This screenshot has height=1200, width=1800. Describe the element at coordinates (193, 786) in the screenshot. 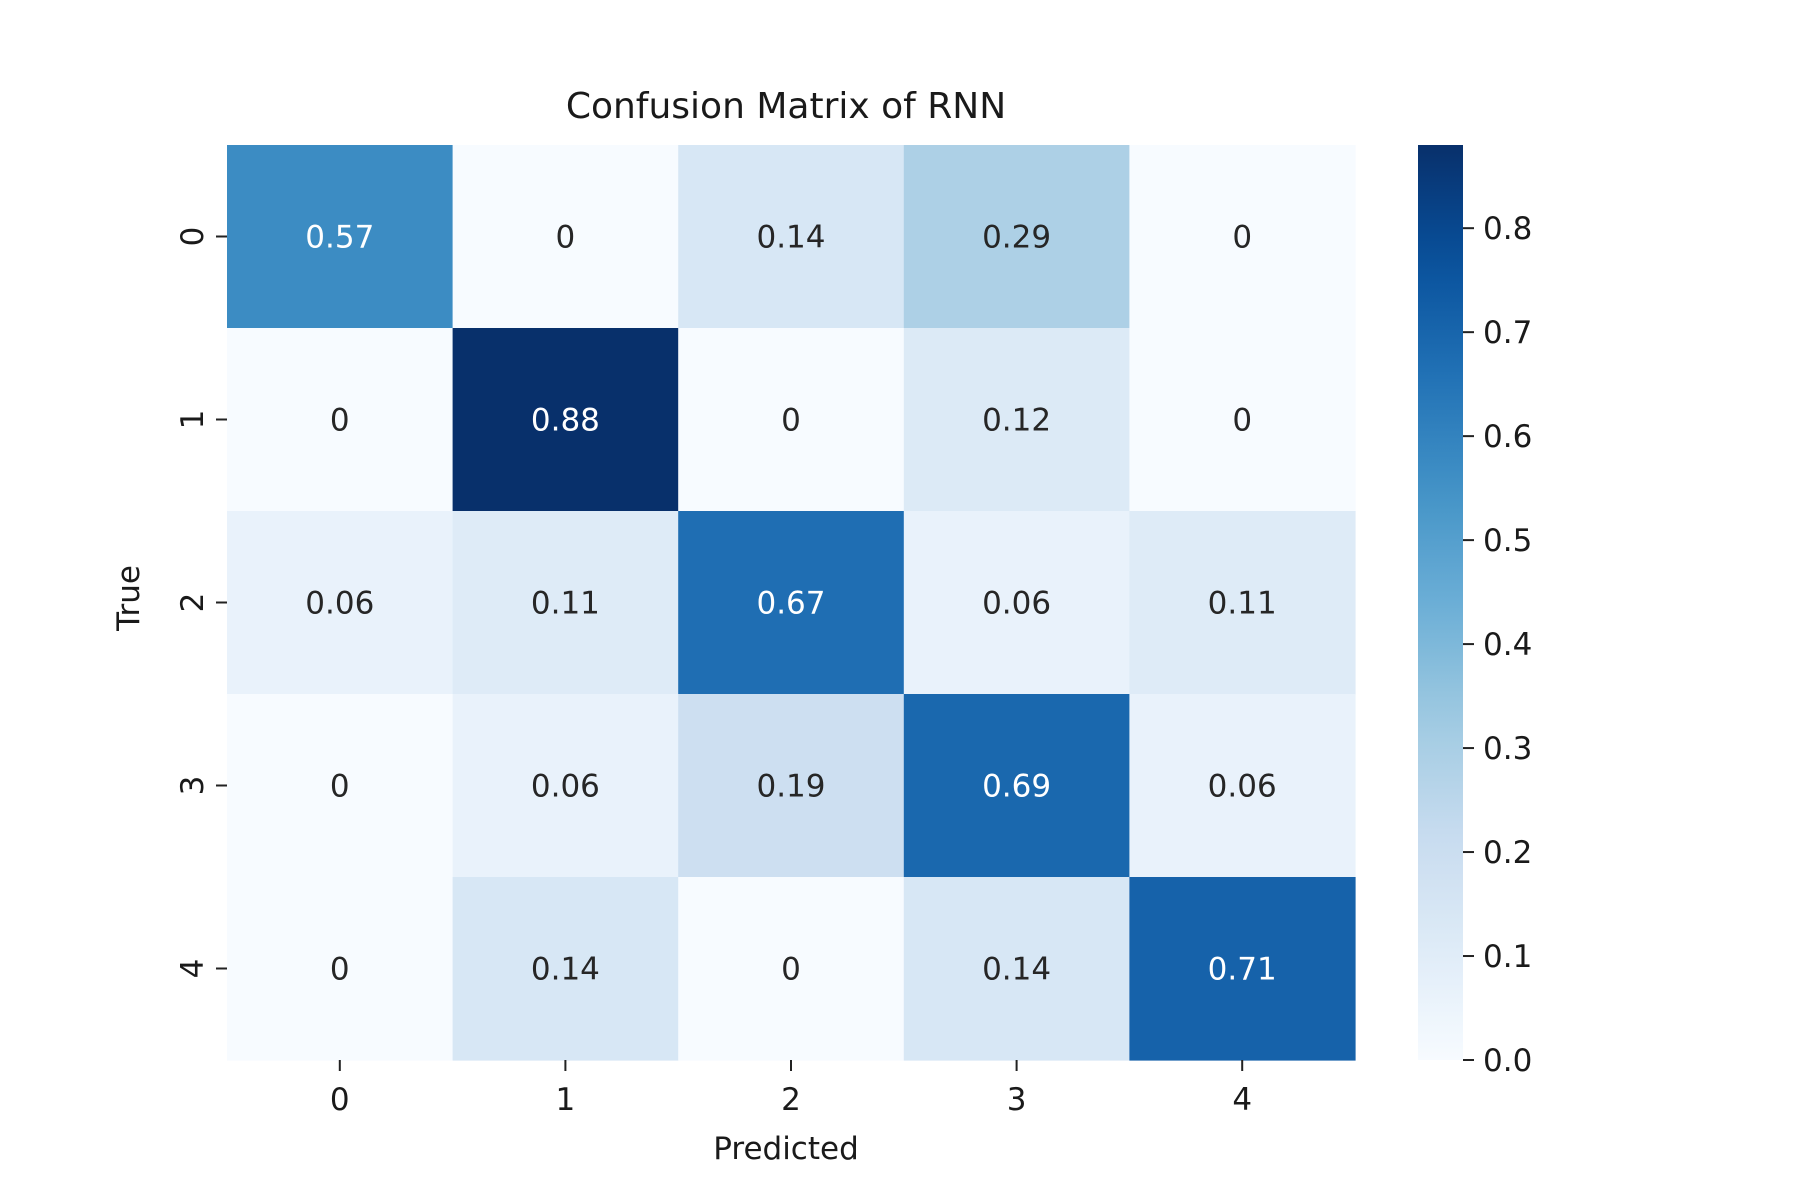

I see `y-tick-label-3: 3` at that location.